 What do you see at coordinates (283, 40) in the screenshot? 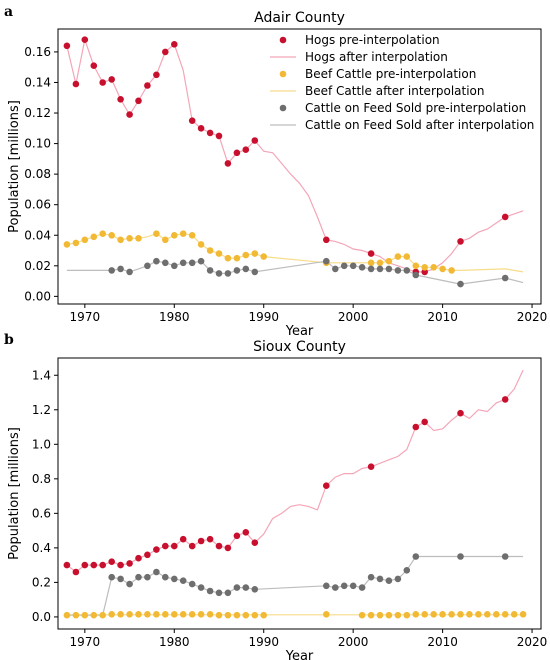
I see `panel-1-legend-marker-hogs-pre-interpolation` at bounding box center [283, 40].